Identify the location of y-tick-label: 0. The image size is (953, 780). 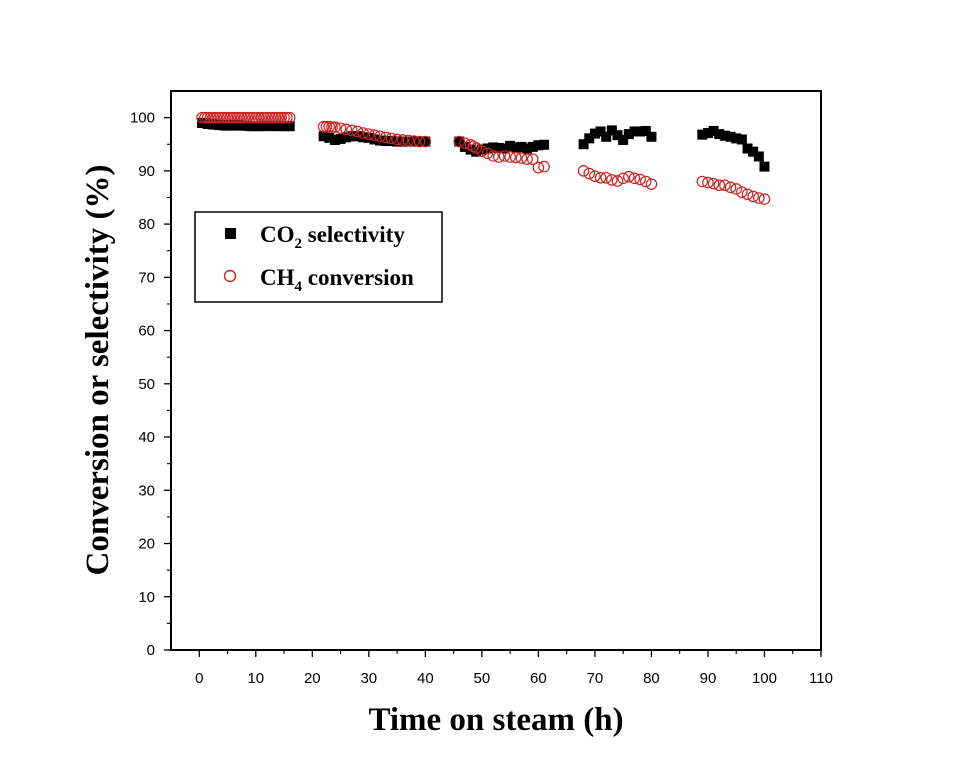
(151, 650).